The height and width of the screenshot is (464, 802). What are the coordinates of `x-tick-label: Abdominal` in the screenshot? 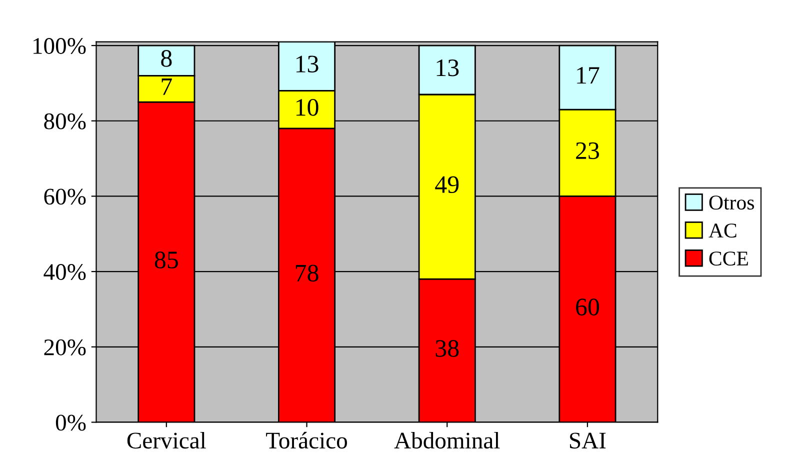 It's located at (447, 440).